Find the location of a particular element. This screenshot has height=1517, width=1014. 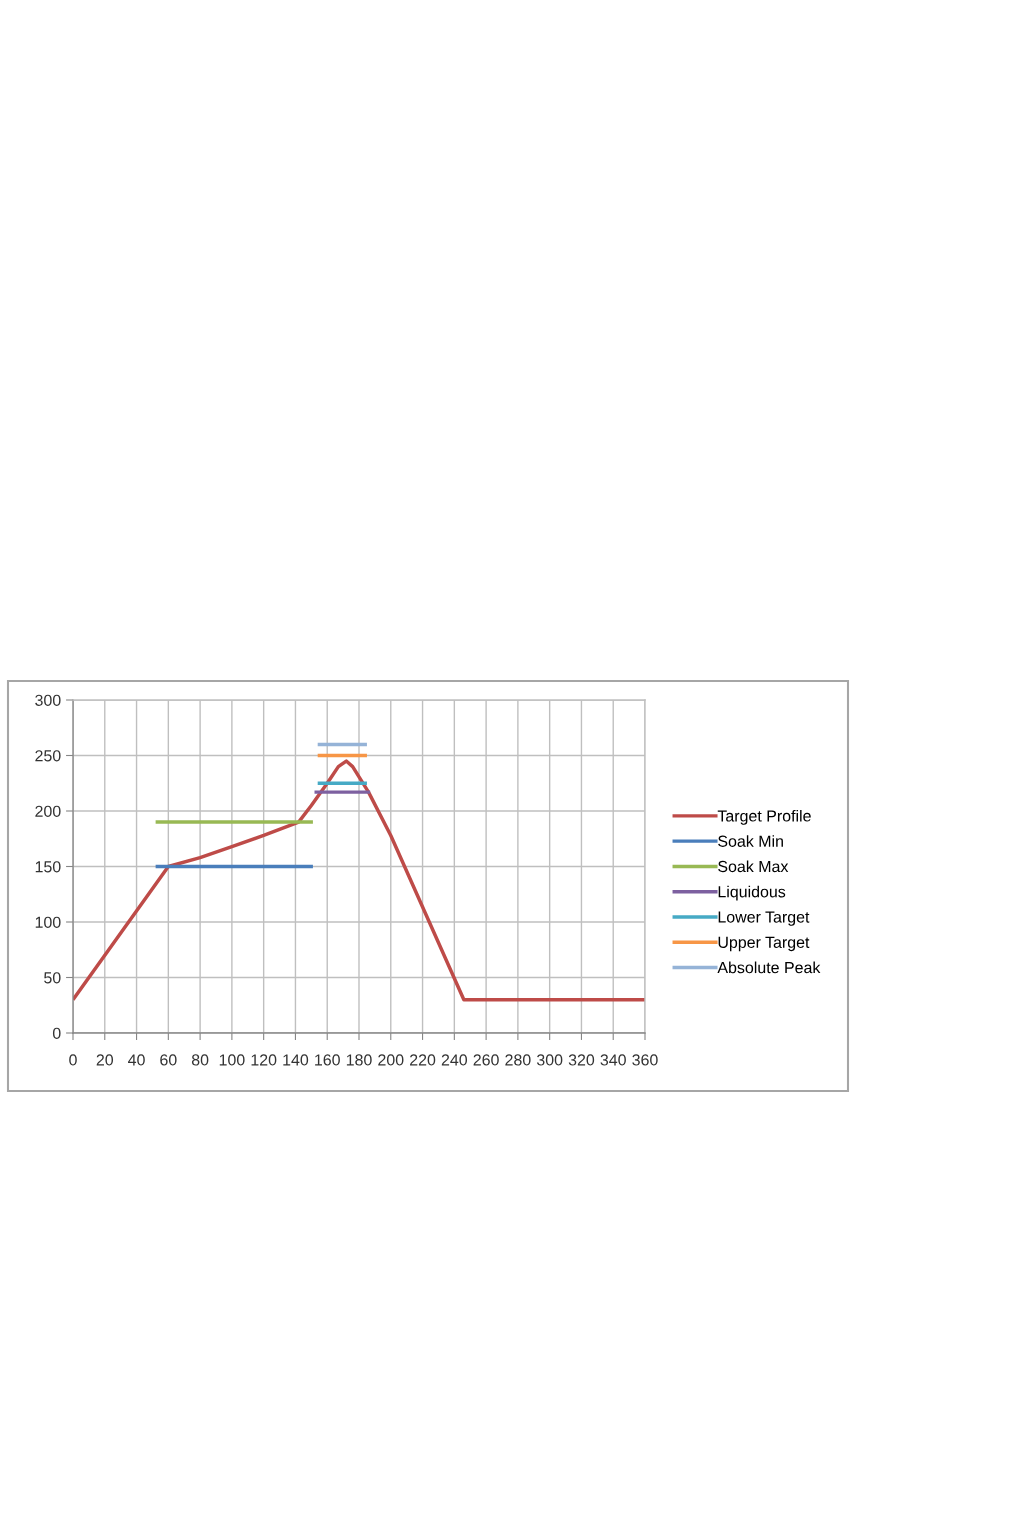

x-tick-label: 20 is located at coordinates (105, 1060).